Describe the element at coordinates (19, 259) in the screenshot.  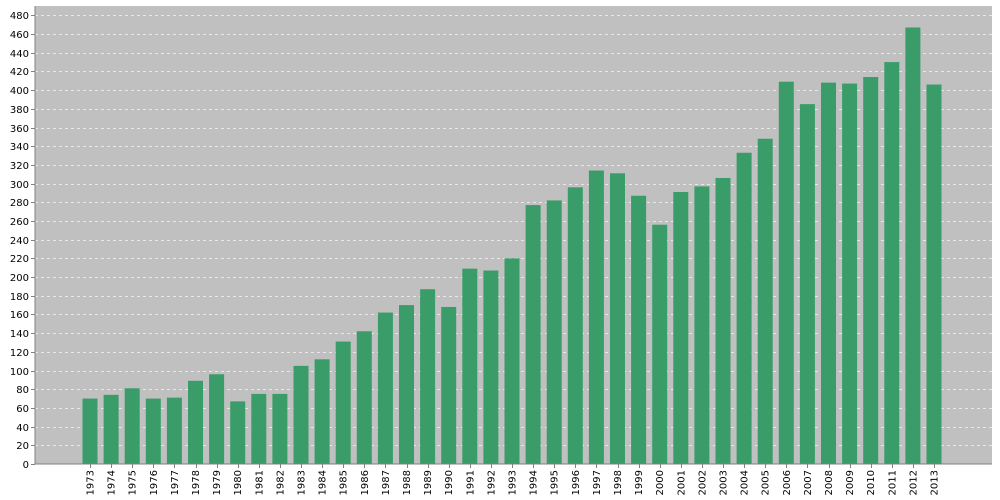
I see `y-tick-label: 220` at that location.